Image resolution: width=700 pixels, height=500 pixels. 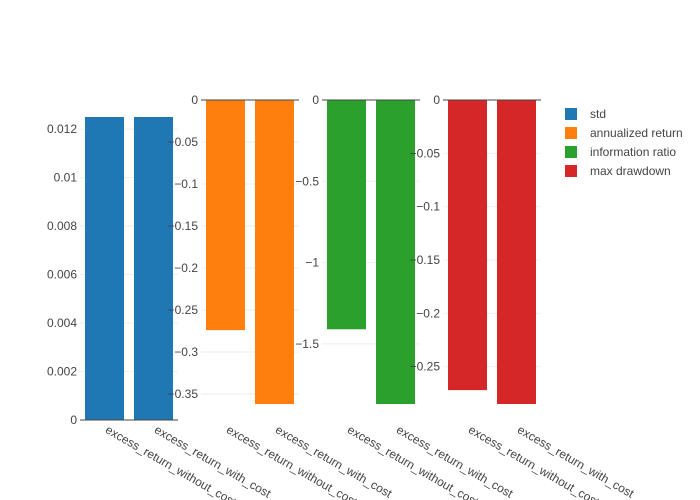 What do you see at coordinates (153, 268) in the screenshot?
I see `bar-std-excess_return_with_cost` at bounding box center [153, 268].